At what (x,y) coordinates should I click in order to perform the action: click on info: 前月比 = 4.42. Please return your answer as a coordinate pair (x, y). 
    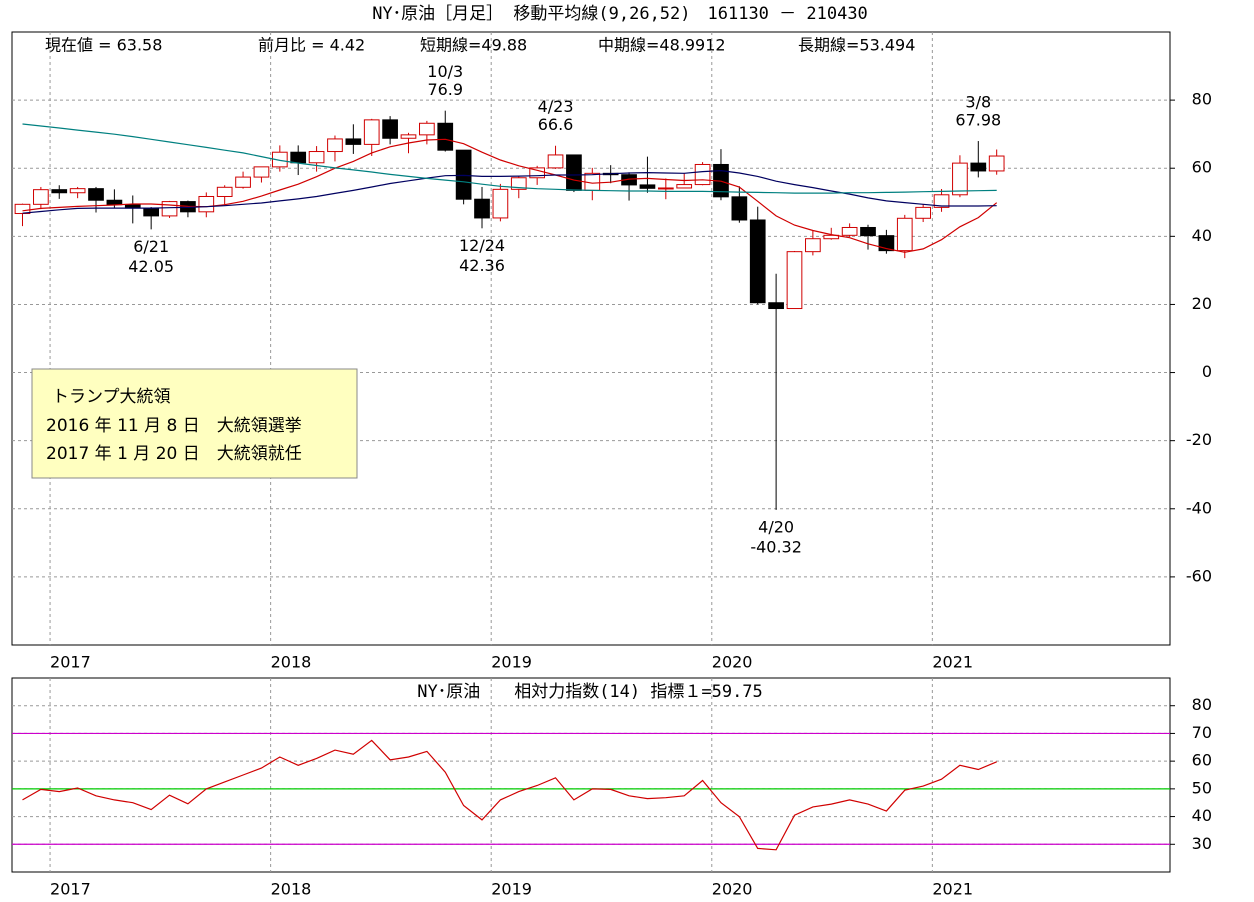
    Looking at the image, I should click on (311, 45).